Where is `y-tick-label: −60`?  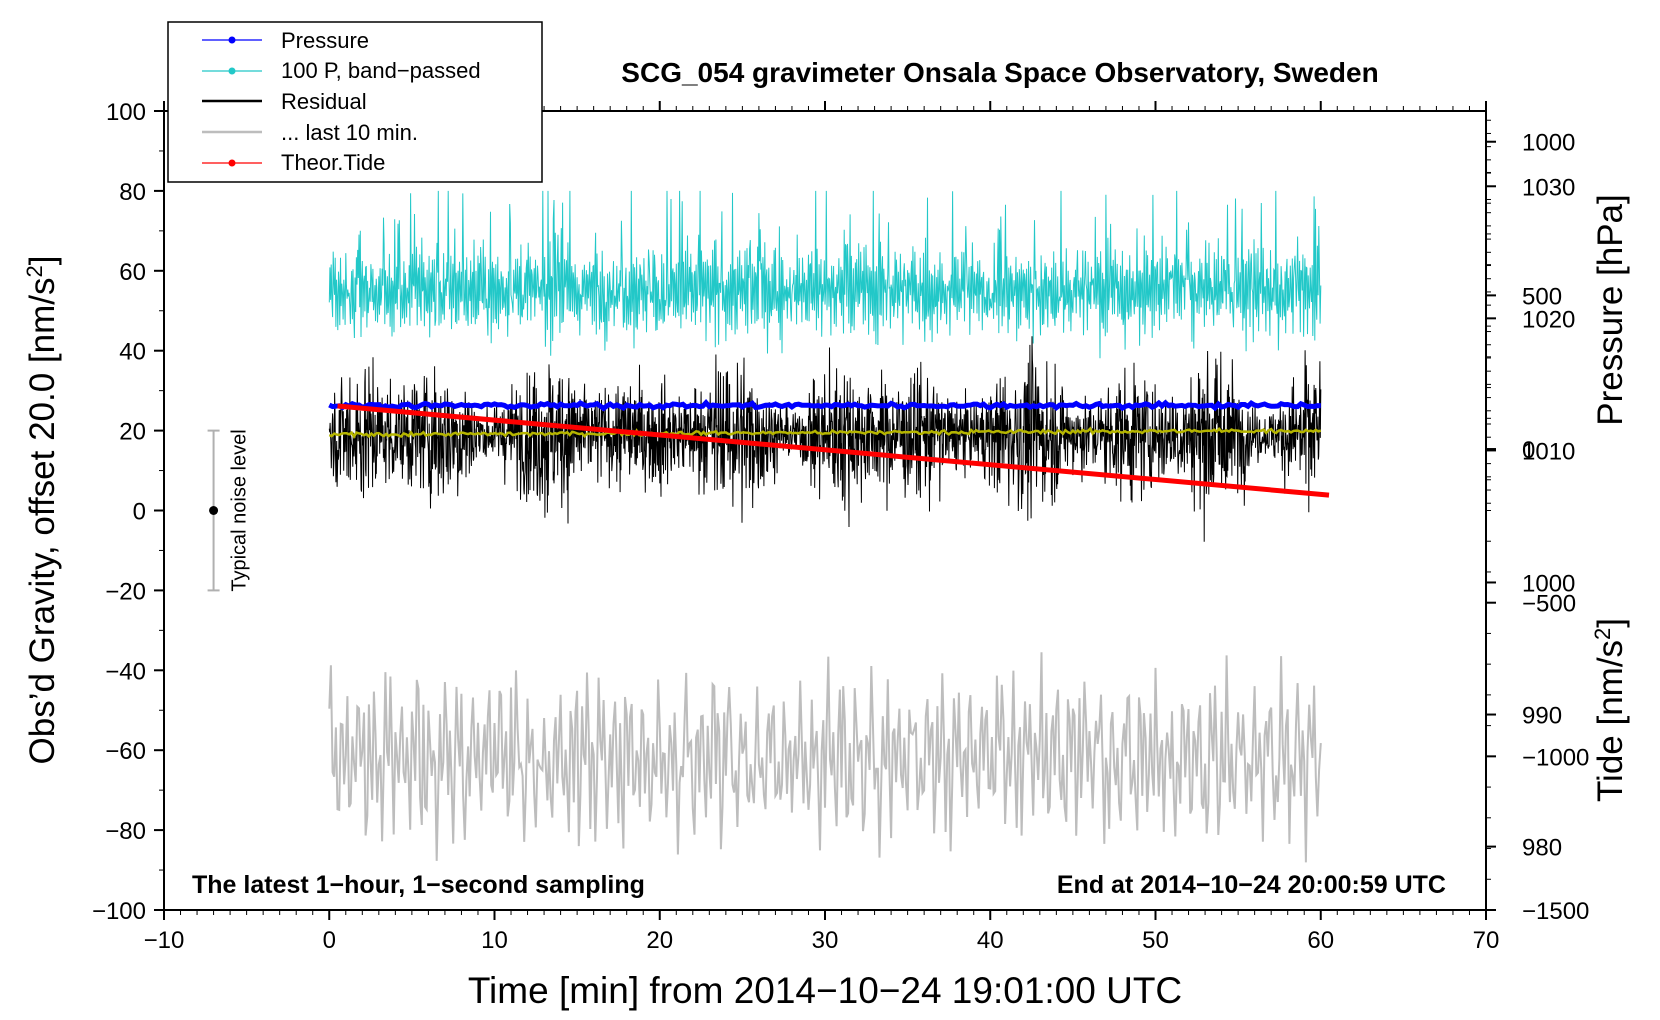
y-tick-label: −60 is located at coordinates (125, 751).